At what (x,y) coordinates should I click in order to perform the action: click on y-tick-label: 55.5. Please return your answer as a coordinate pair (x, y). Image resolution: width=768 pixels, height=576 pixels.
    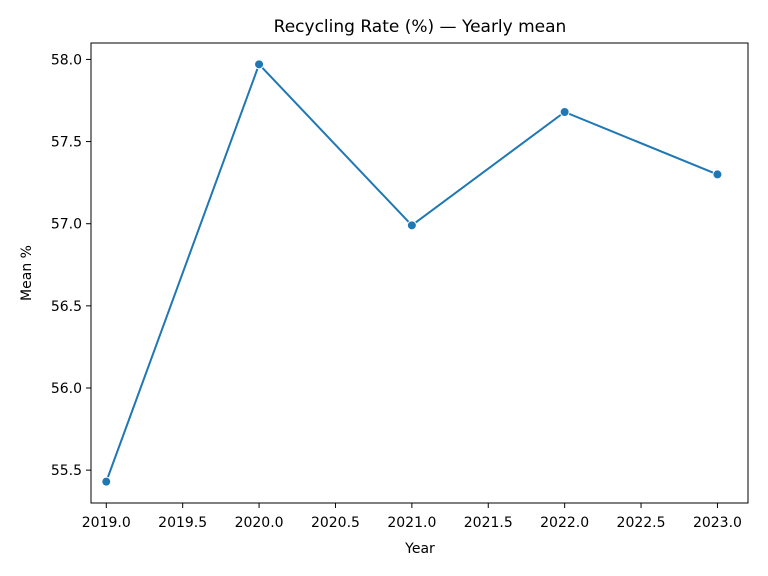
    Looking at the image, I should click on (66, 471).